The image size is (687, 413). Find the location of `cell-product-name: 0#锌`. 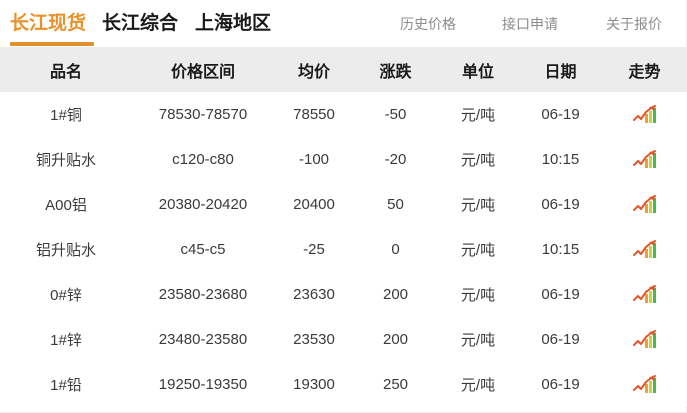

cell-product-name: 0#锌 is located at coordinates (66, 294).